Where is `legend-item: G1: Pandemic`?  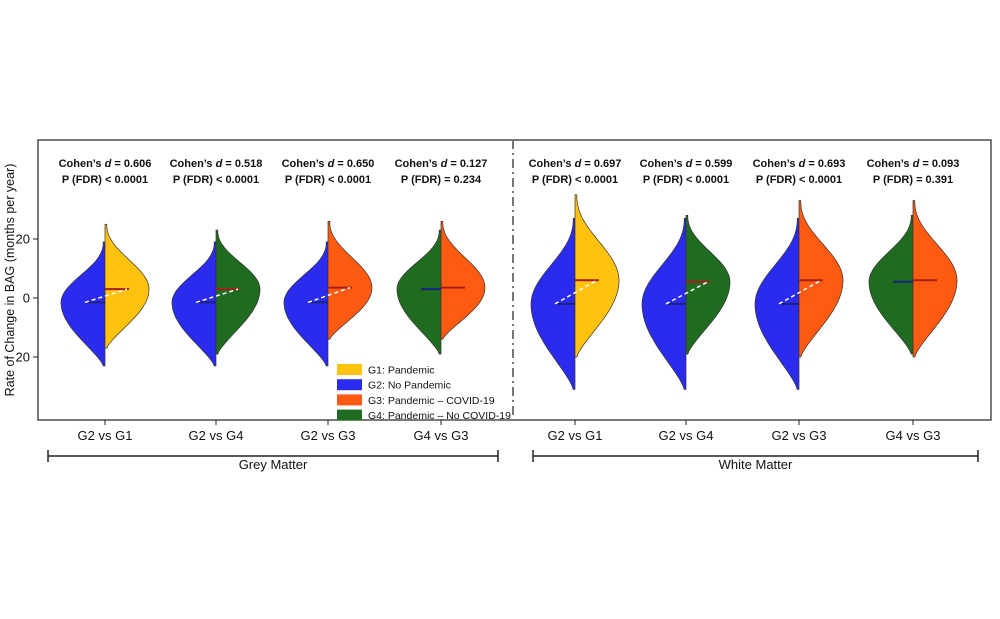 legend-item: G1: Pandemic is located at coordinates (386, 370).